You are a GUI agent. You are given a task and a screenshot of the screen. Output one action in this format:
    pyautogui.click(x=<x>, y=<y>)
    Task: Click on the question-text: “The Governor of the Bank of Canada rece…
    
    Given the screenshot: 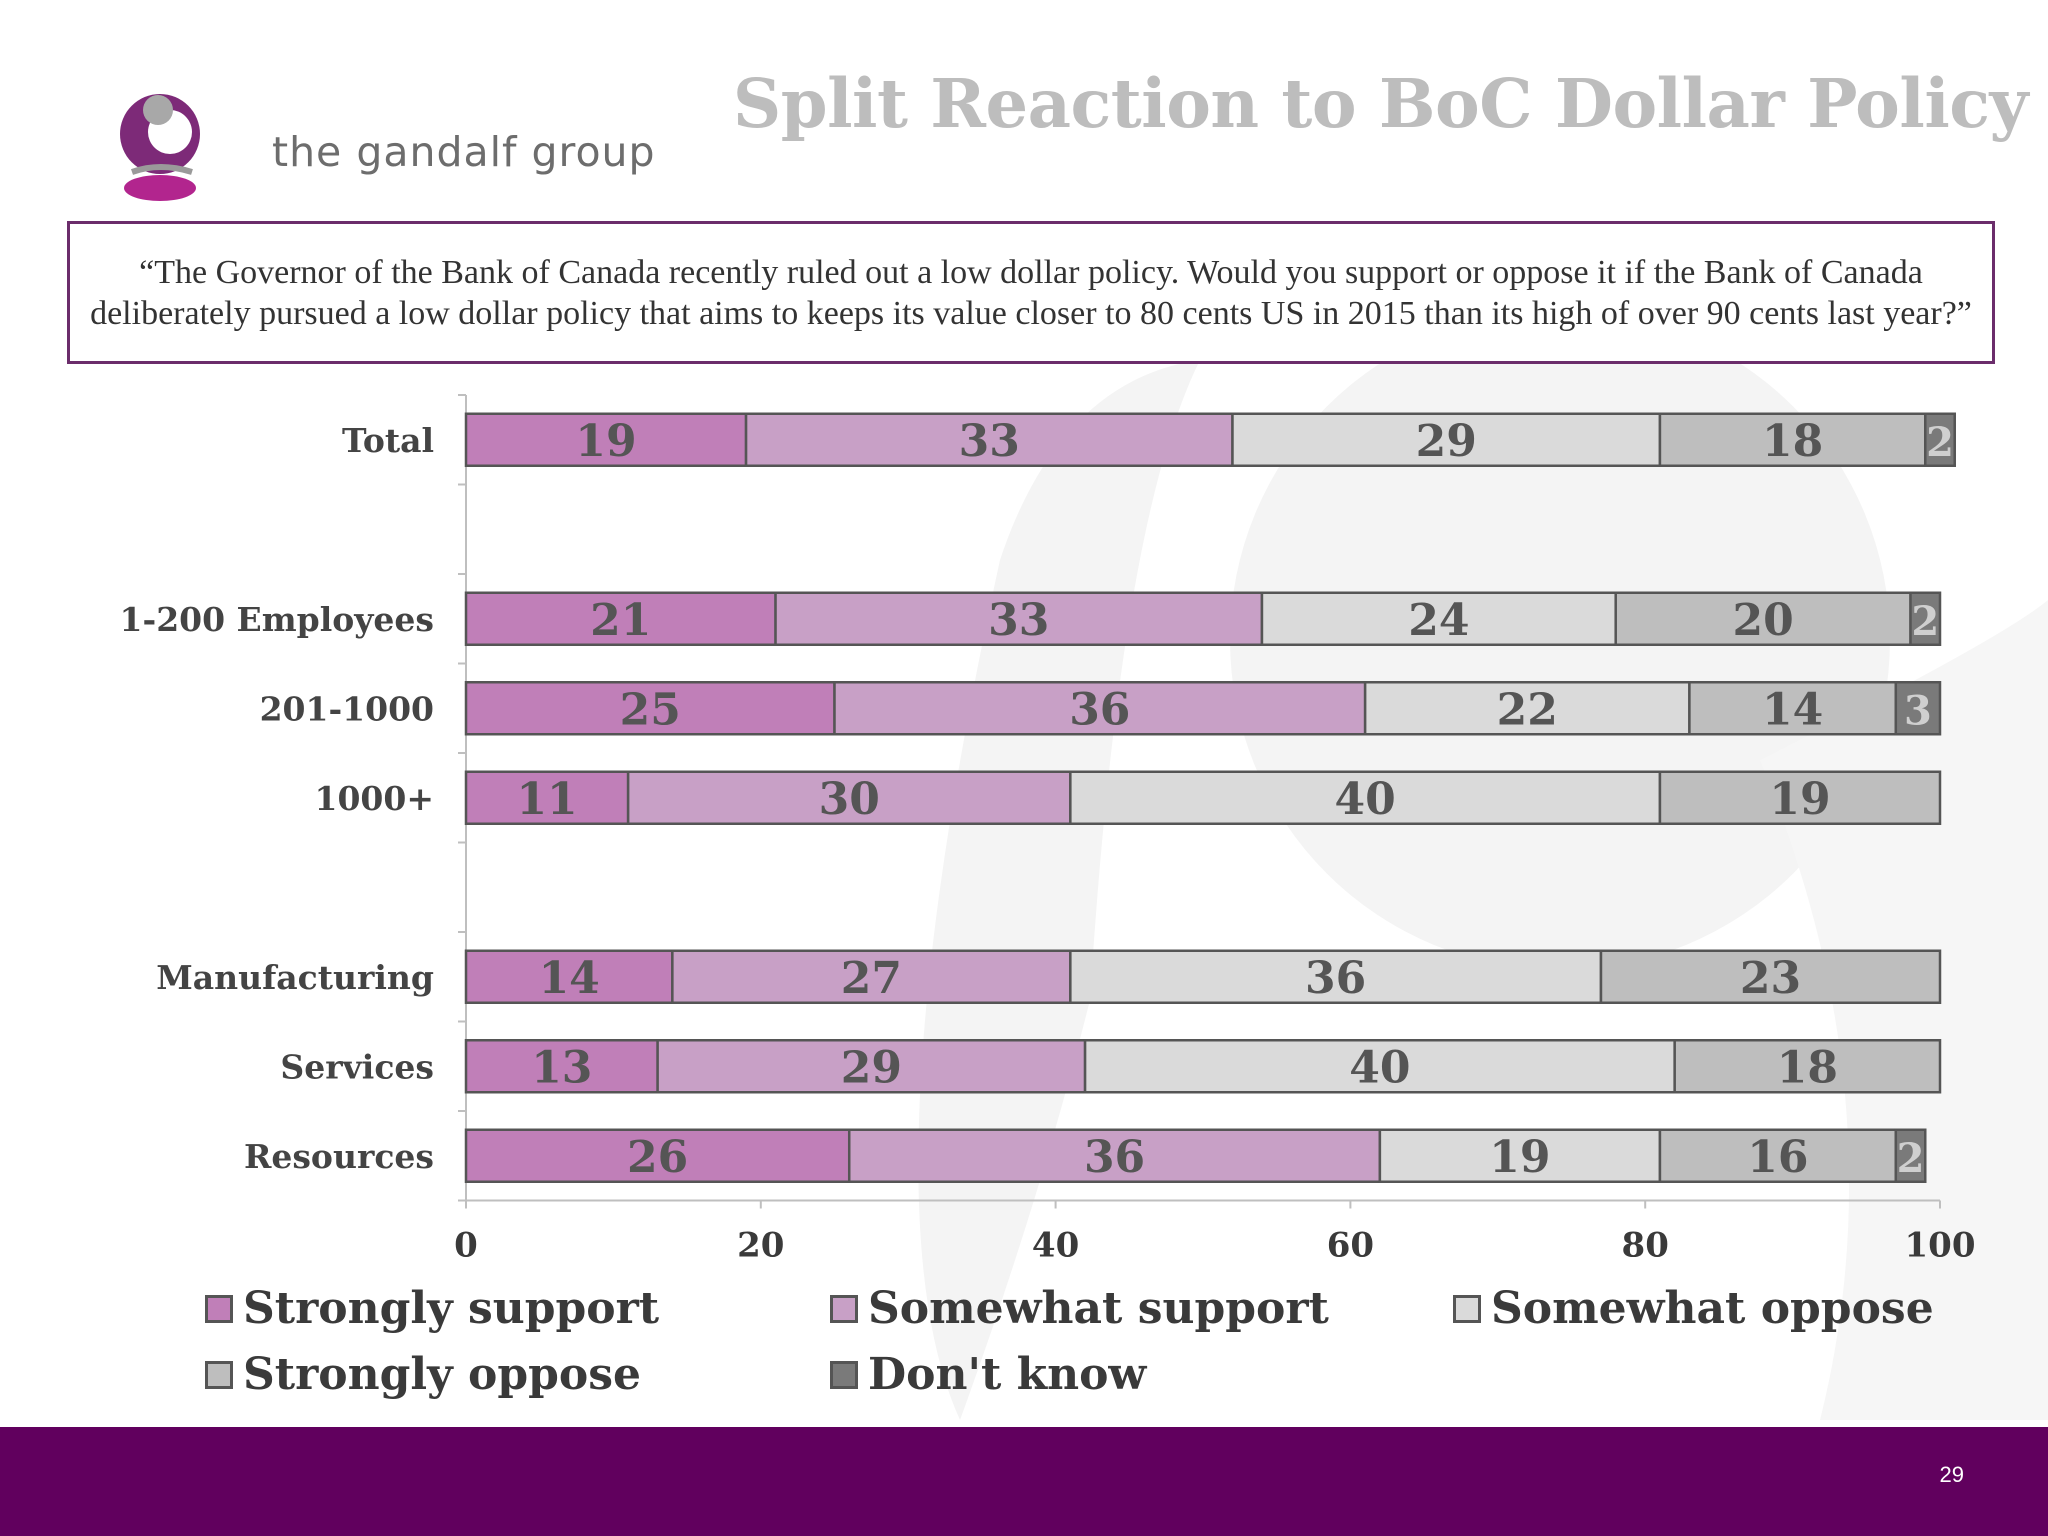 What is the action you would take?
    pyautogui.click(x=1031, y=292)
    